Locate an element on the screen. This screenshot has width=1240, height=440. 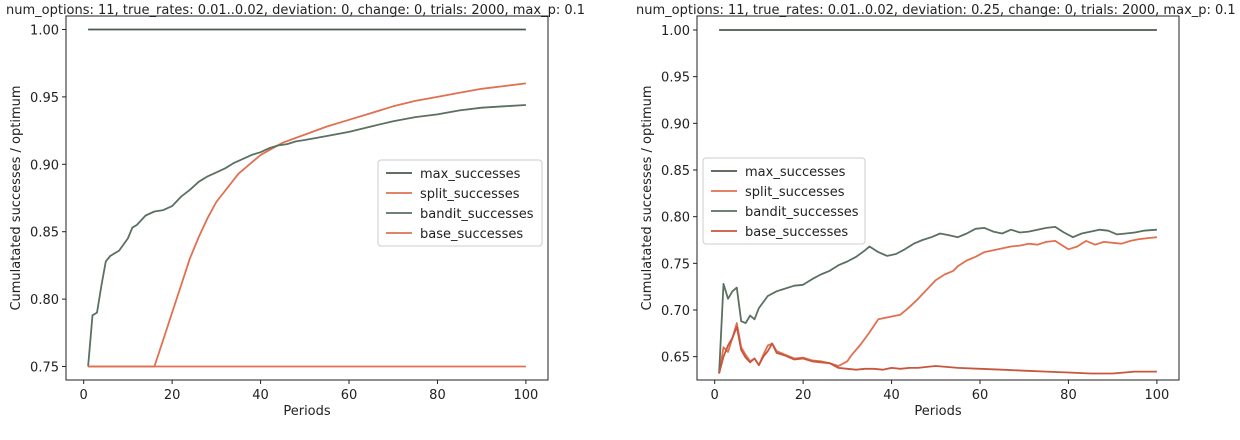
series-line-bandit-successes is located at coordinates (937, 299).